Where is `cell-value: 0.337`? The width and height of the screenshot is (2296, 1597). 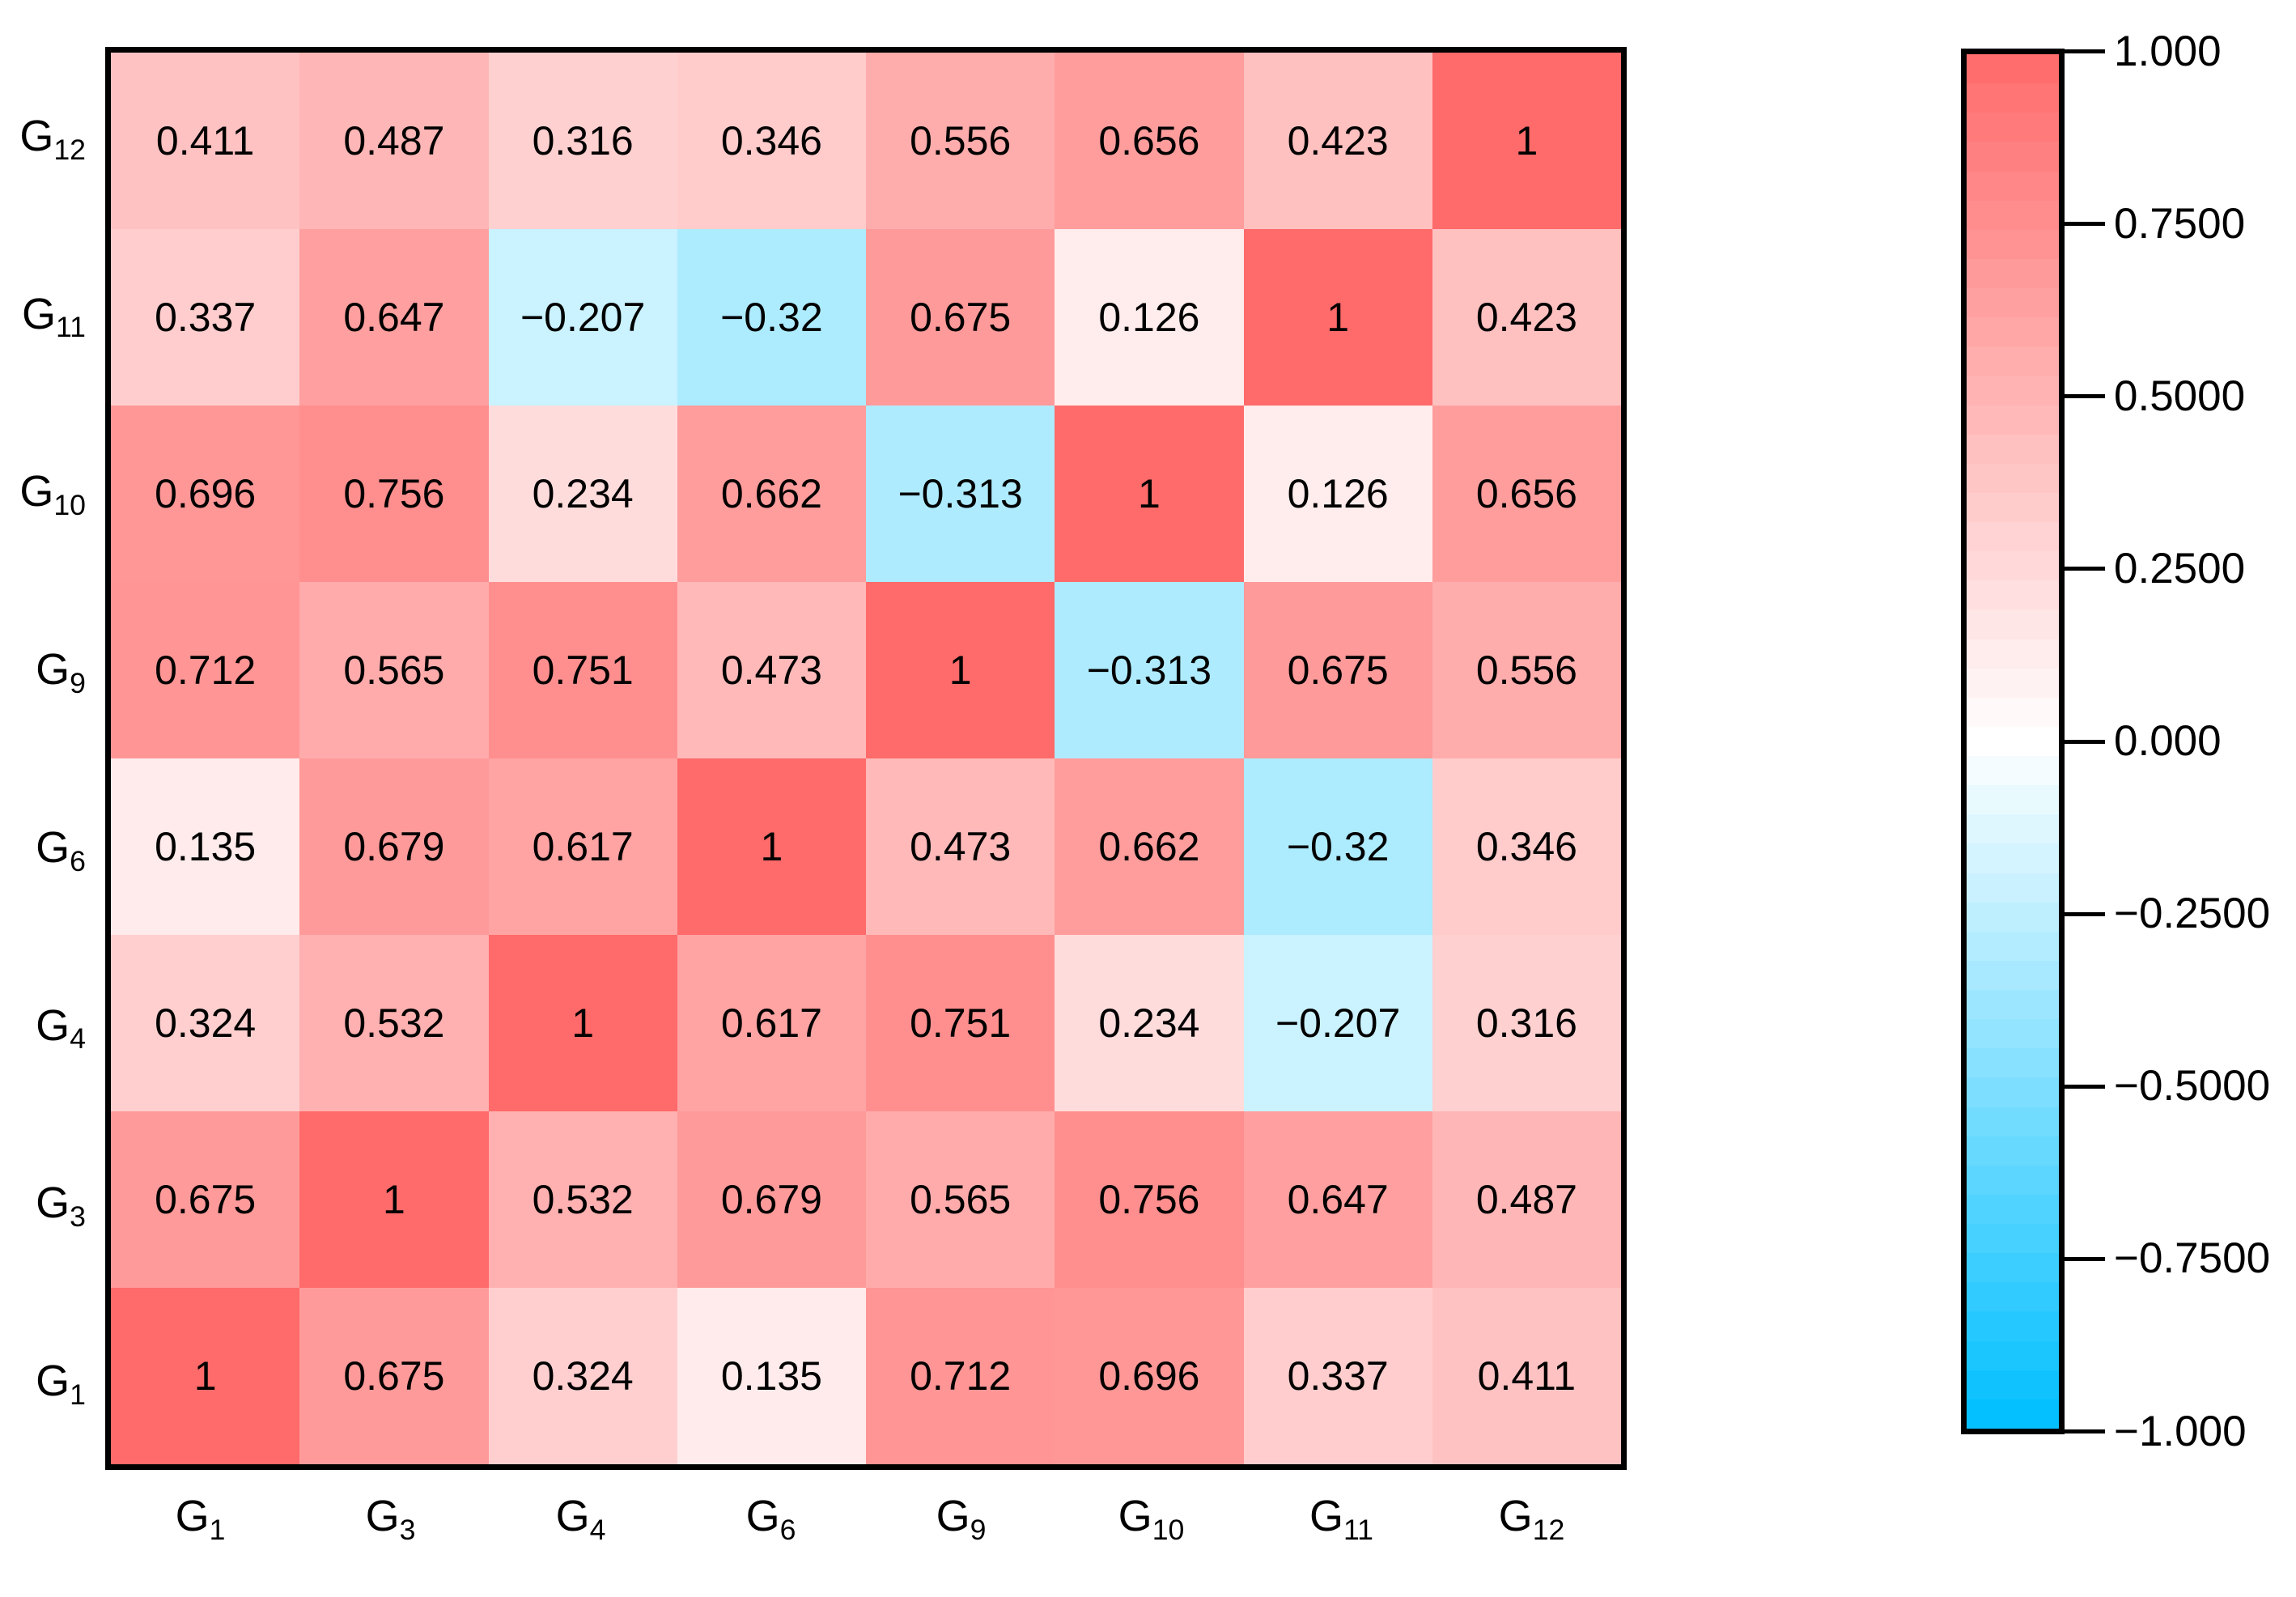 cell-value: 0.337 is located at coordinates (206, 318).